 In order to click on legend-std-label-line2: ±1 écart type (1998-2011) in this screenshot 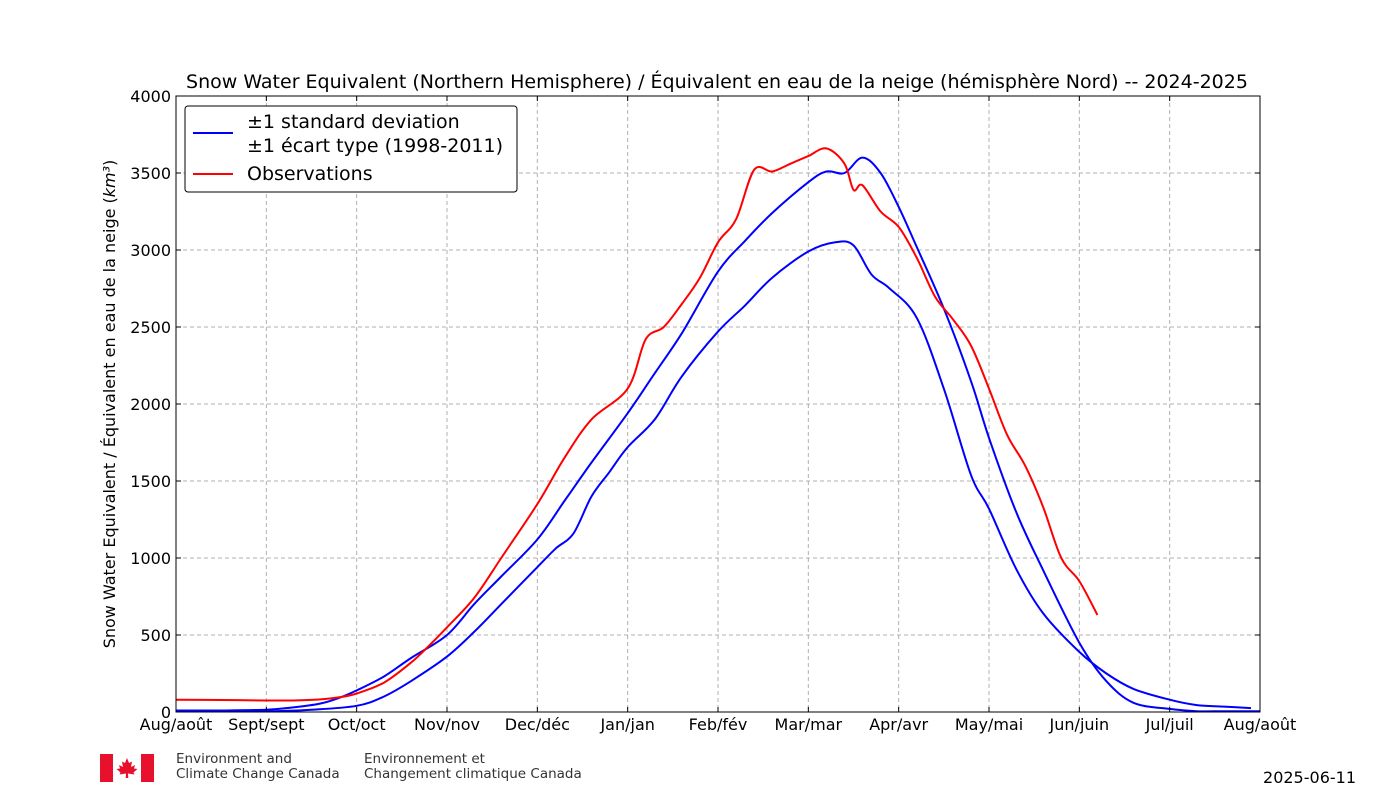, I will do `click(375, 146)`.